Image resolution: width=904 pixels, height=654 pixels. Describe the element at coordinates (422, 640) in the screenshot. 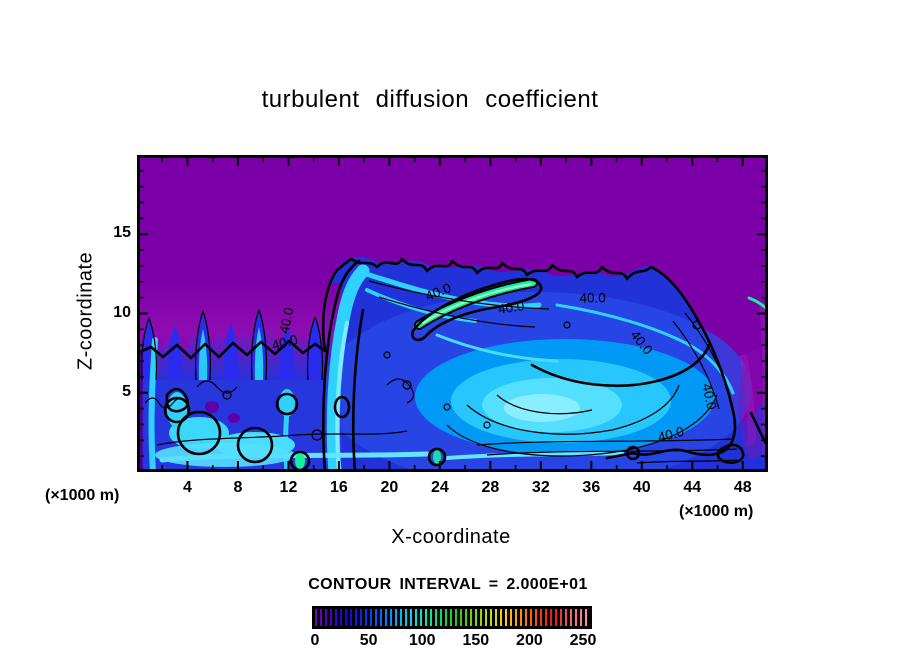

I see `colorbar-tick-label: 100` at that location.